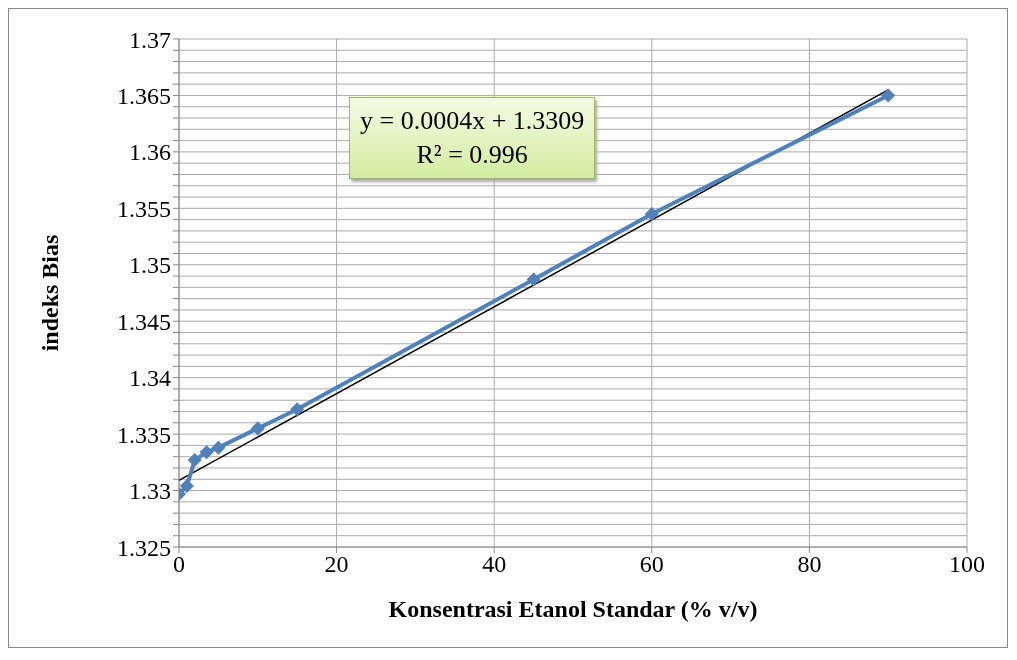 This screenshot has height=660, width=1017. I want to click on y-tick-label: 1.345, so click(144, 321).